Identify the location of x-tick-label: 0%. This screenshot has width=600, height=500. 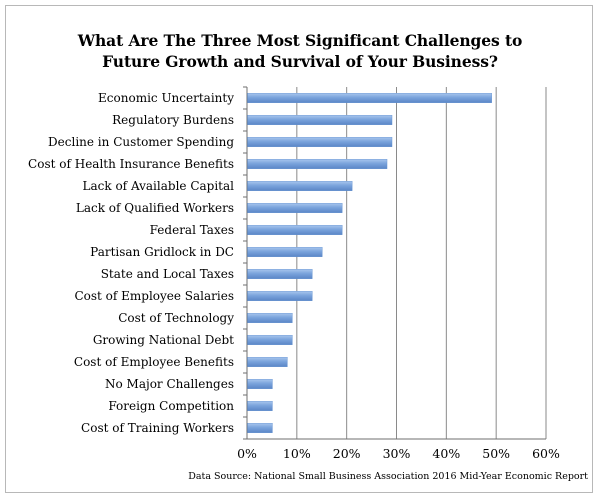
(247, 453).